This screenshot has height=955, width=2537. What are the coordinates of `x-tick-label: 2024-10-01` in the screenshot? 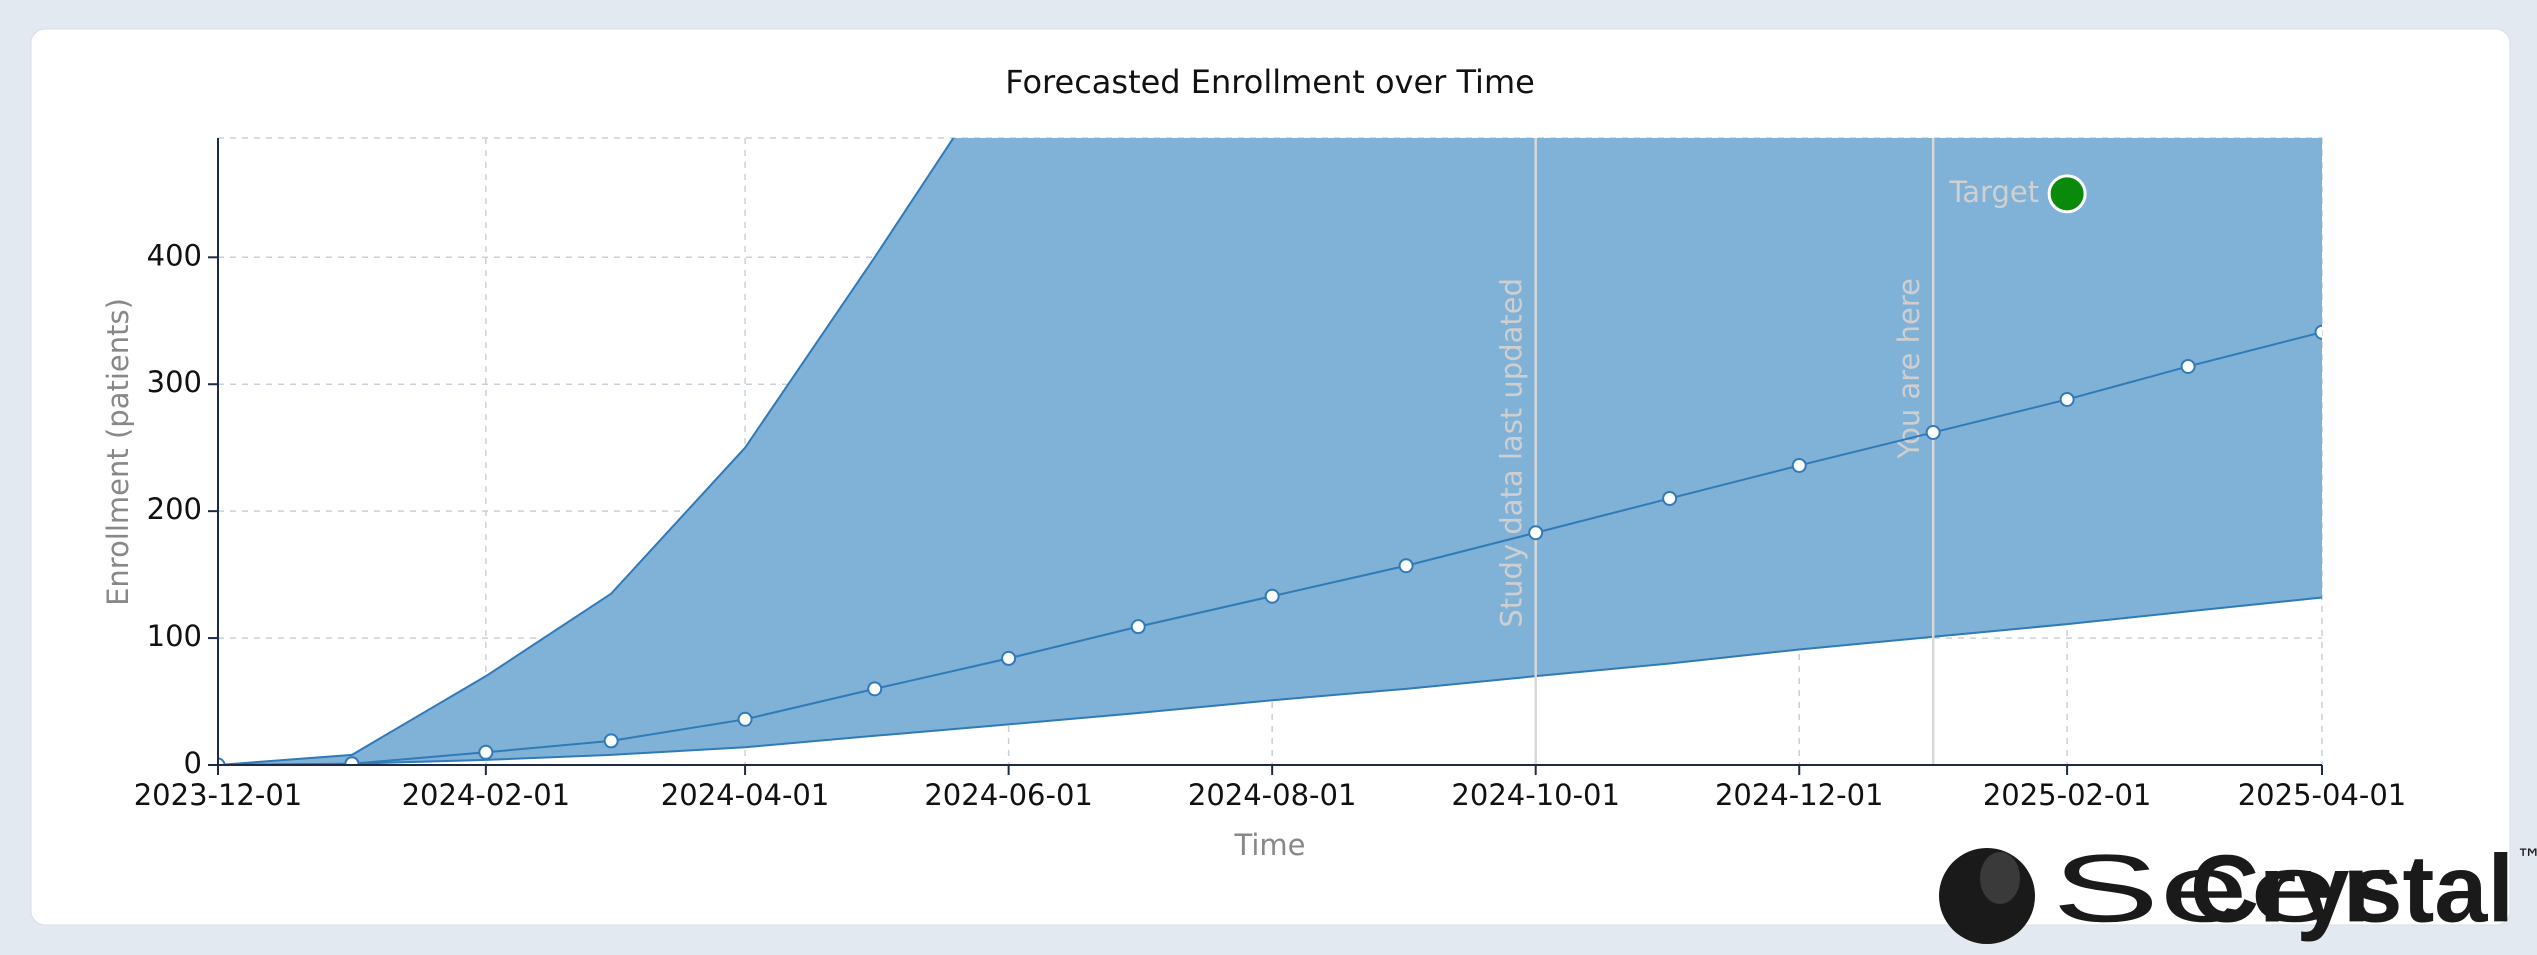 It's located at (1535, 795).